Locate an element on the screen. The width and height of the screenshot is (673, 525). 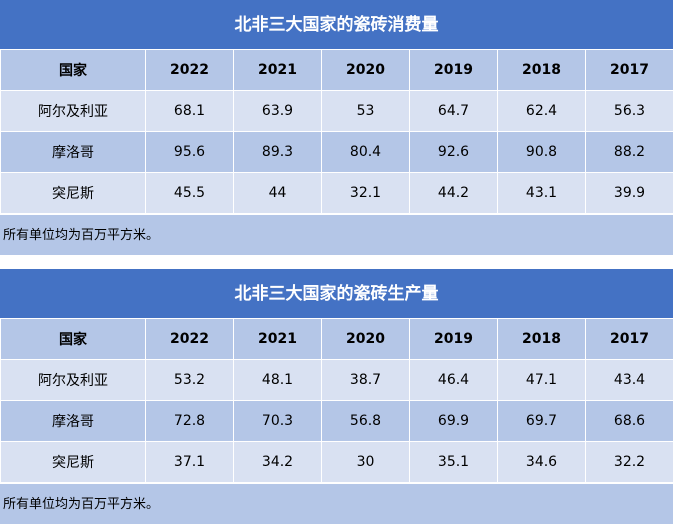
value-cell: 92.6 is located at coordinates (454, 152).